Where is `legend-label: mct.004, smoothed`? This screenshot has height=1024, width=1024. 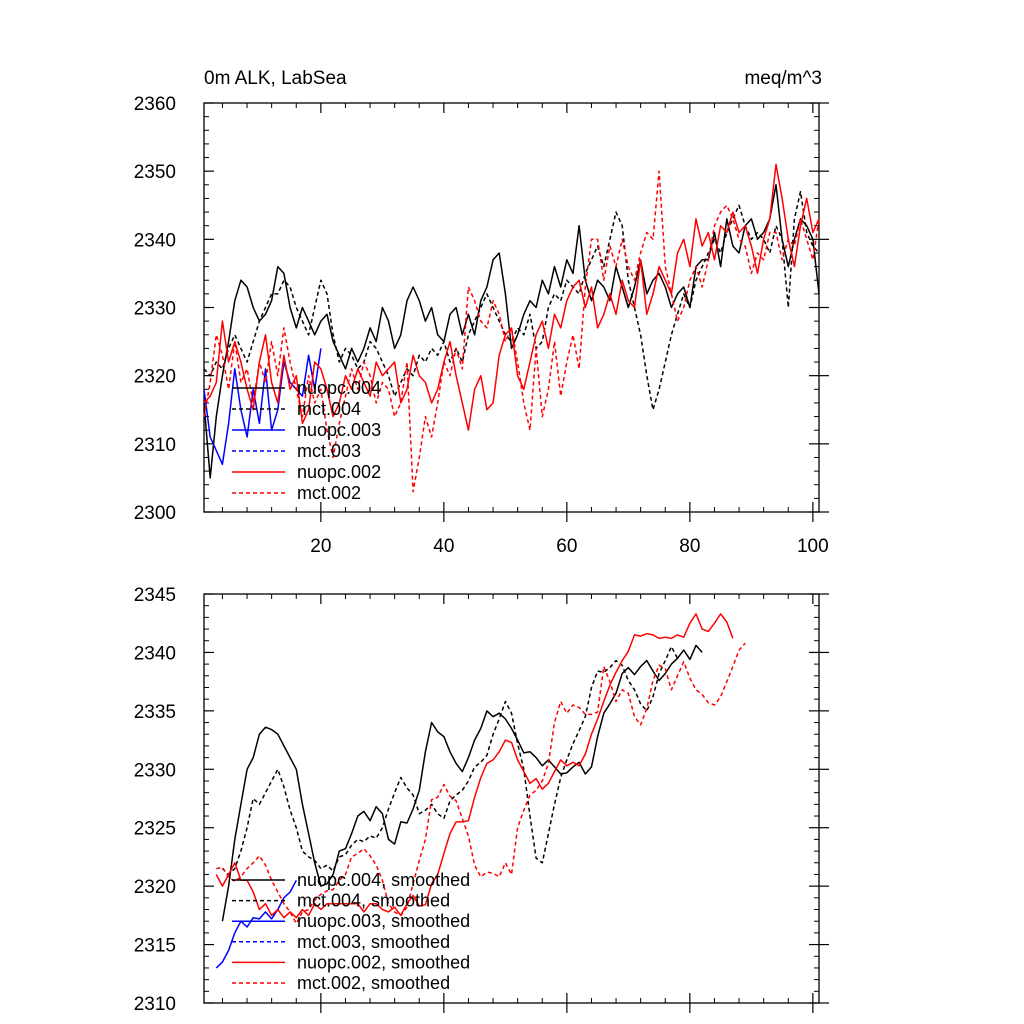 legend-label: mct.004, smoothed is located at coordinates (373, 901).